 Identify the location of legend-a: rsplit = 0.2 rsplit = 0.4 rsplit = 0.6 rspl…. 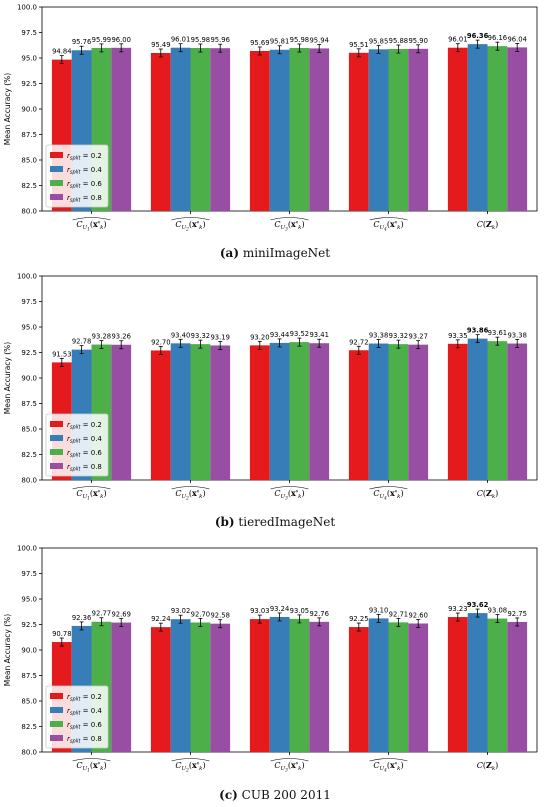
(77, 176).